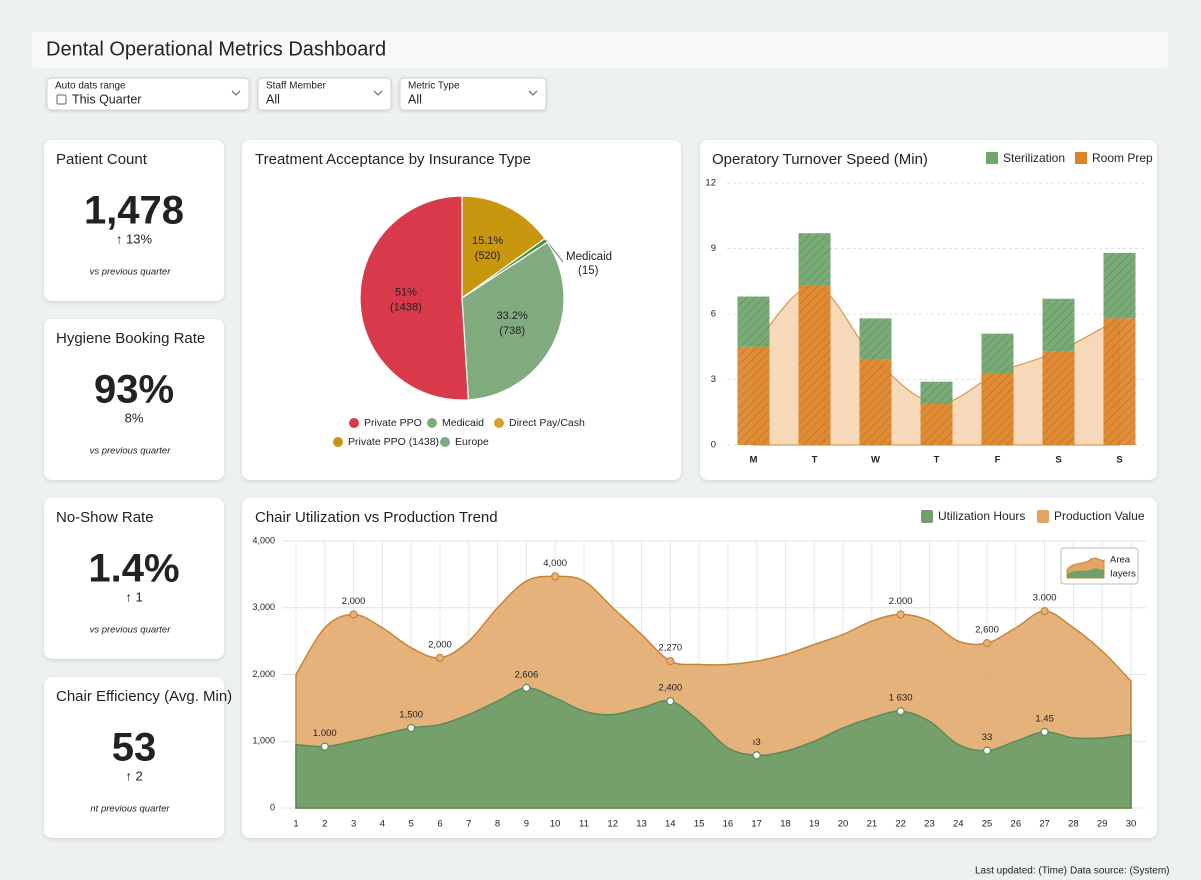 This screenshot has width=1201, height=880. I want to click on x-tick-label: 29, so click(1102, 824).